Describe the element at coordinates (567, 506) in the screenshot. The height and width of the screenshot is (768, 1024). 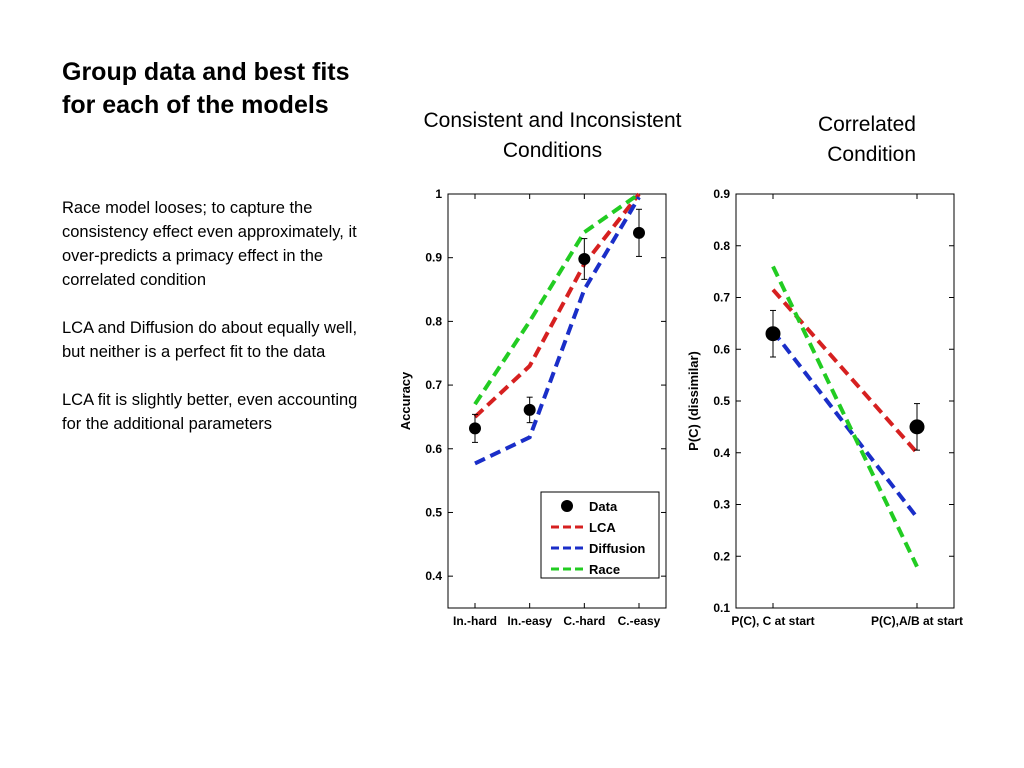
I see `legend-marker-data` at that location.